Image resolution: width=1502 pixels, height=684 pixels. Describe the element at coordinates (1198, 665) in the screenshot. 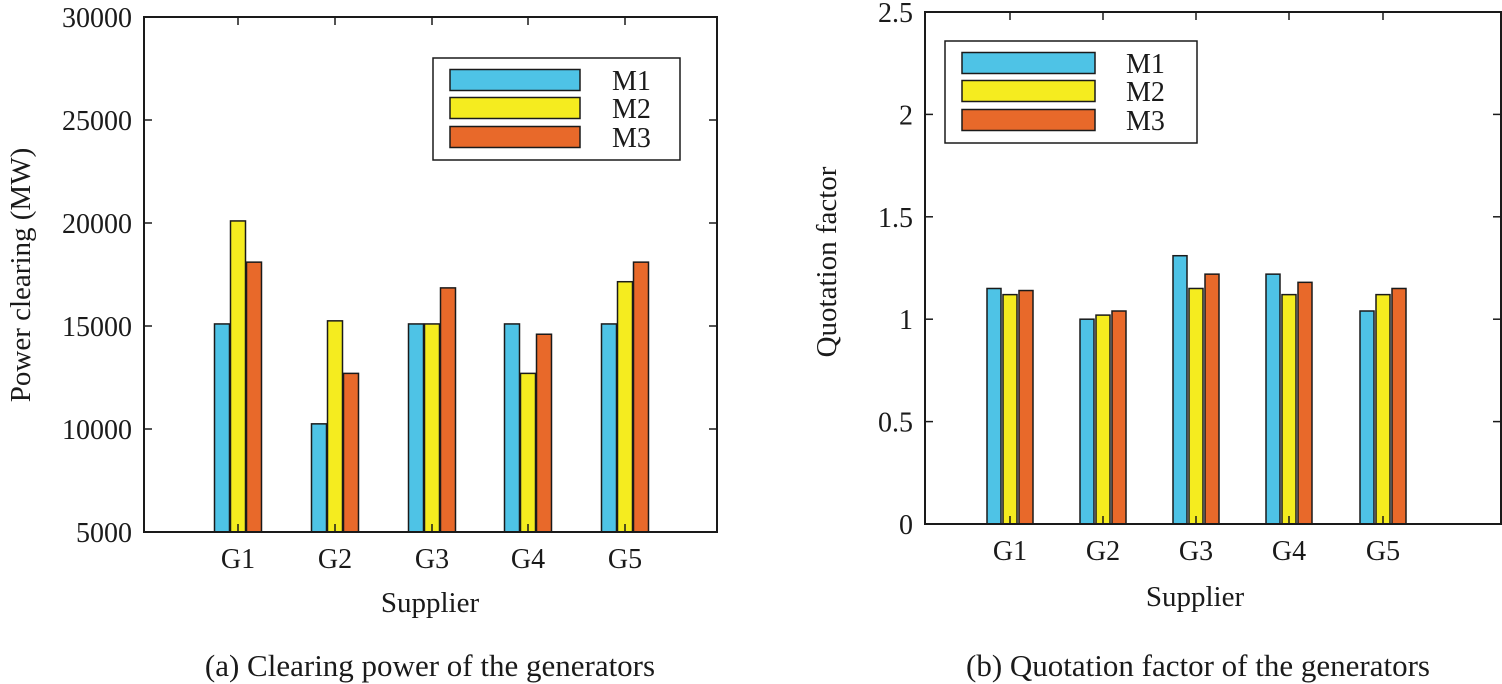

I see `caption-b: (b) Quotation factor of the generators` at that location.